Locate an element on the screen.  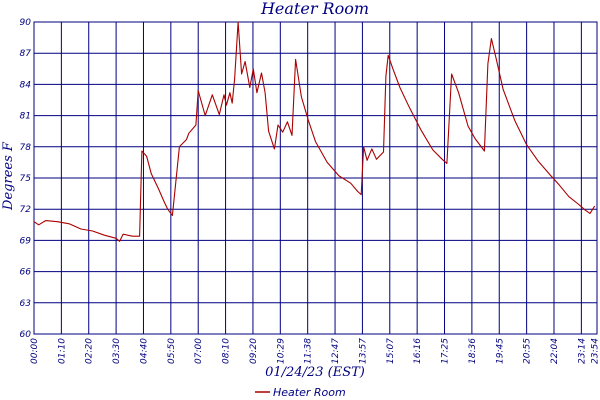
x-tick-label: 17:25 is located at coordinates (446, 351).